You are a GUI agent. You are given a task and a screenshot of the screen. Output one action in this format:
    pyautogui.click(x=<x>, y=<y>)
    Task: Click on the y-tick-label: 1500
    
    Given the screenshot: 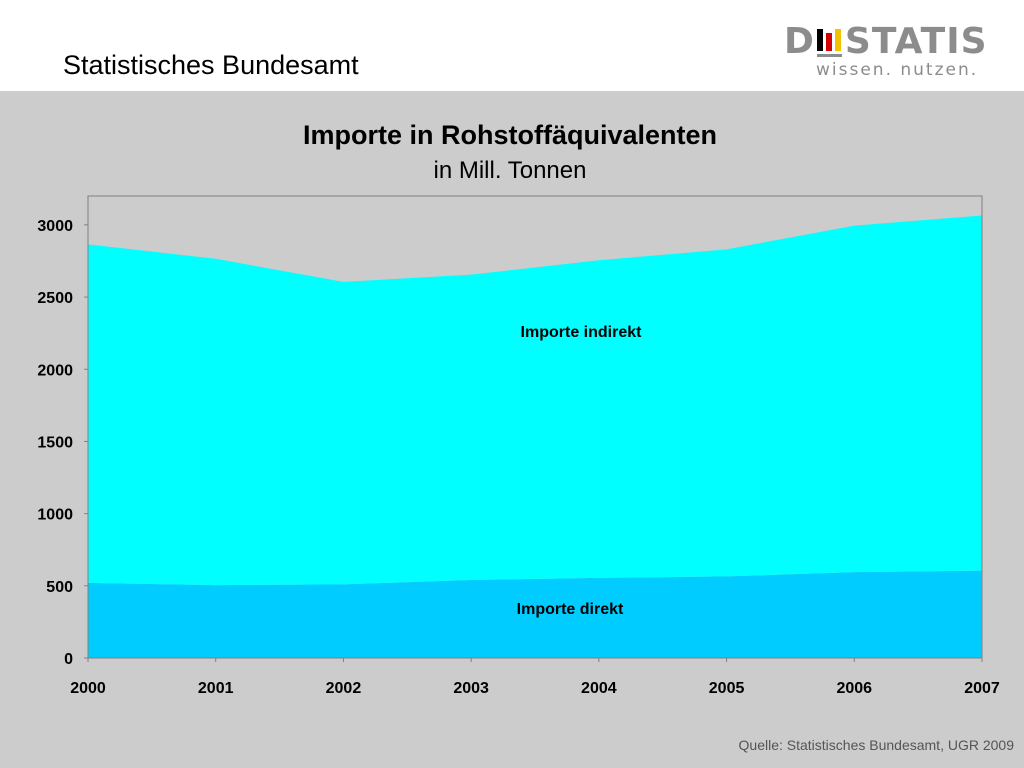 What is the action you would take?
    pyautogui.click(x=55, y=442)
    